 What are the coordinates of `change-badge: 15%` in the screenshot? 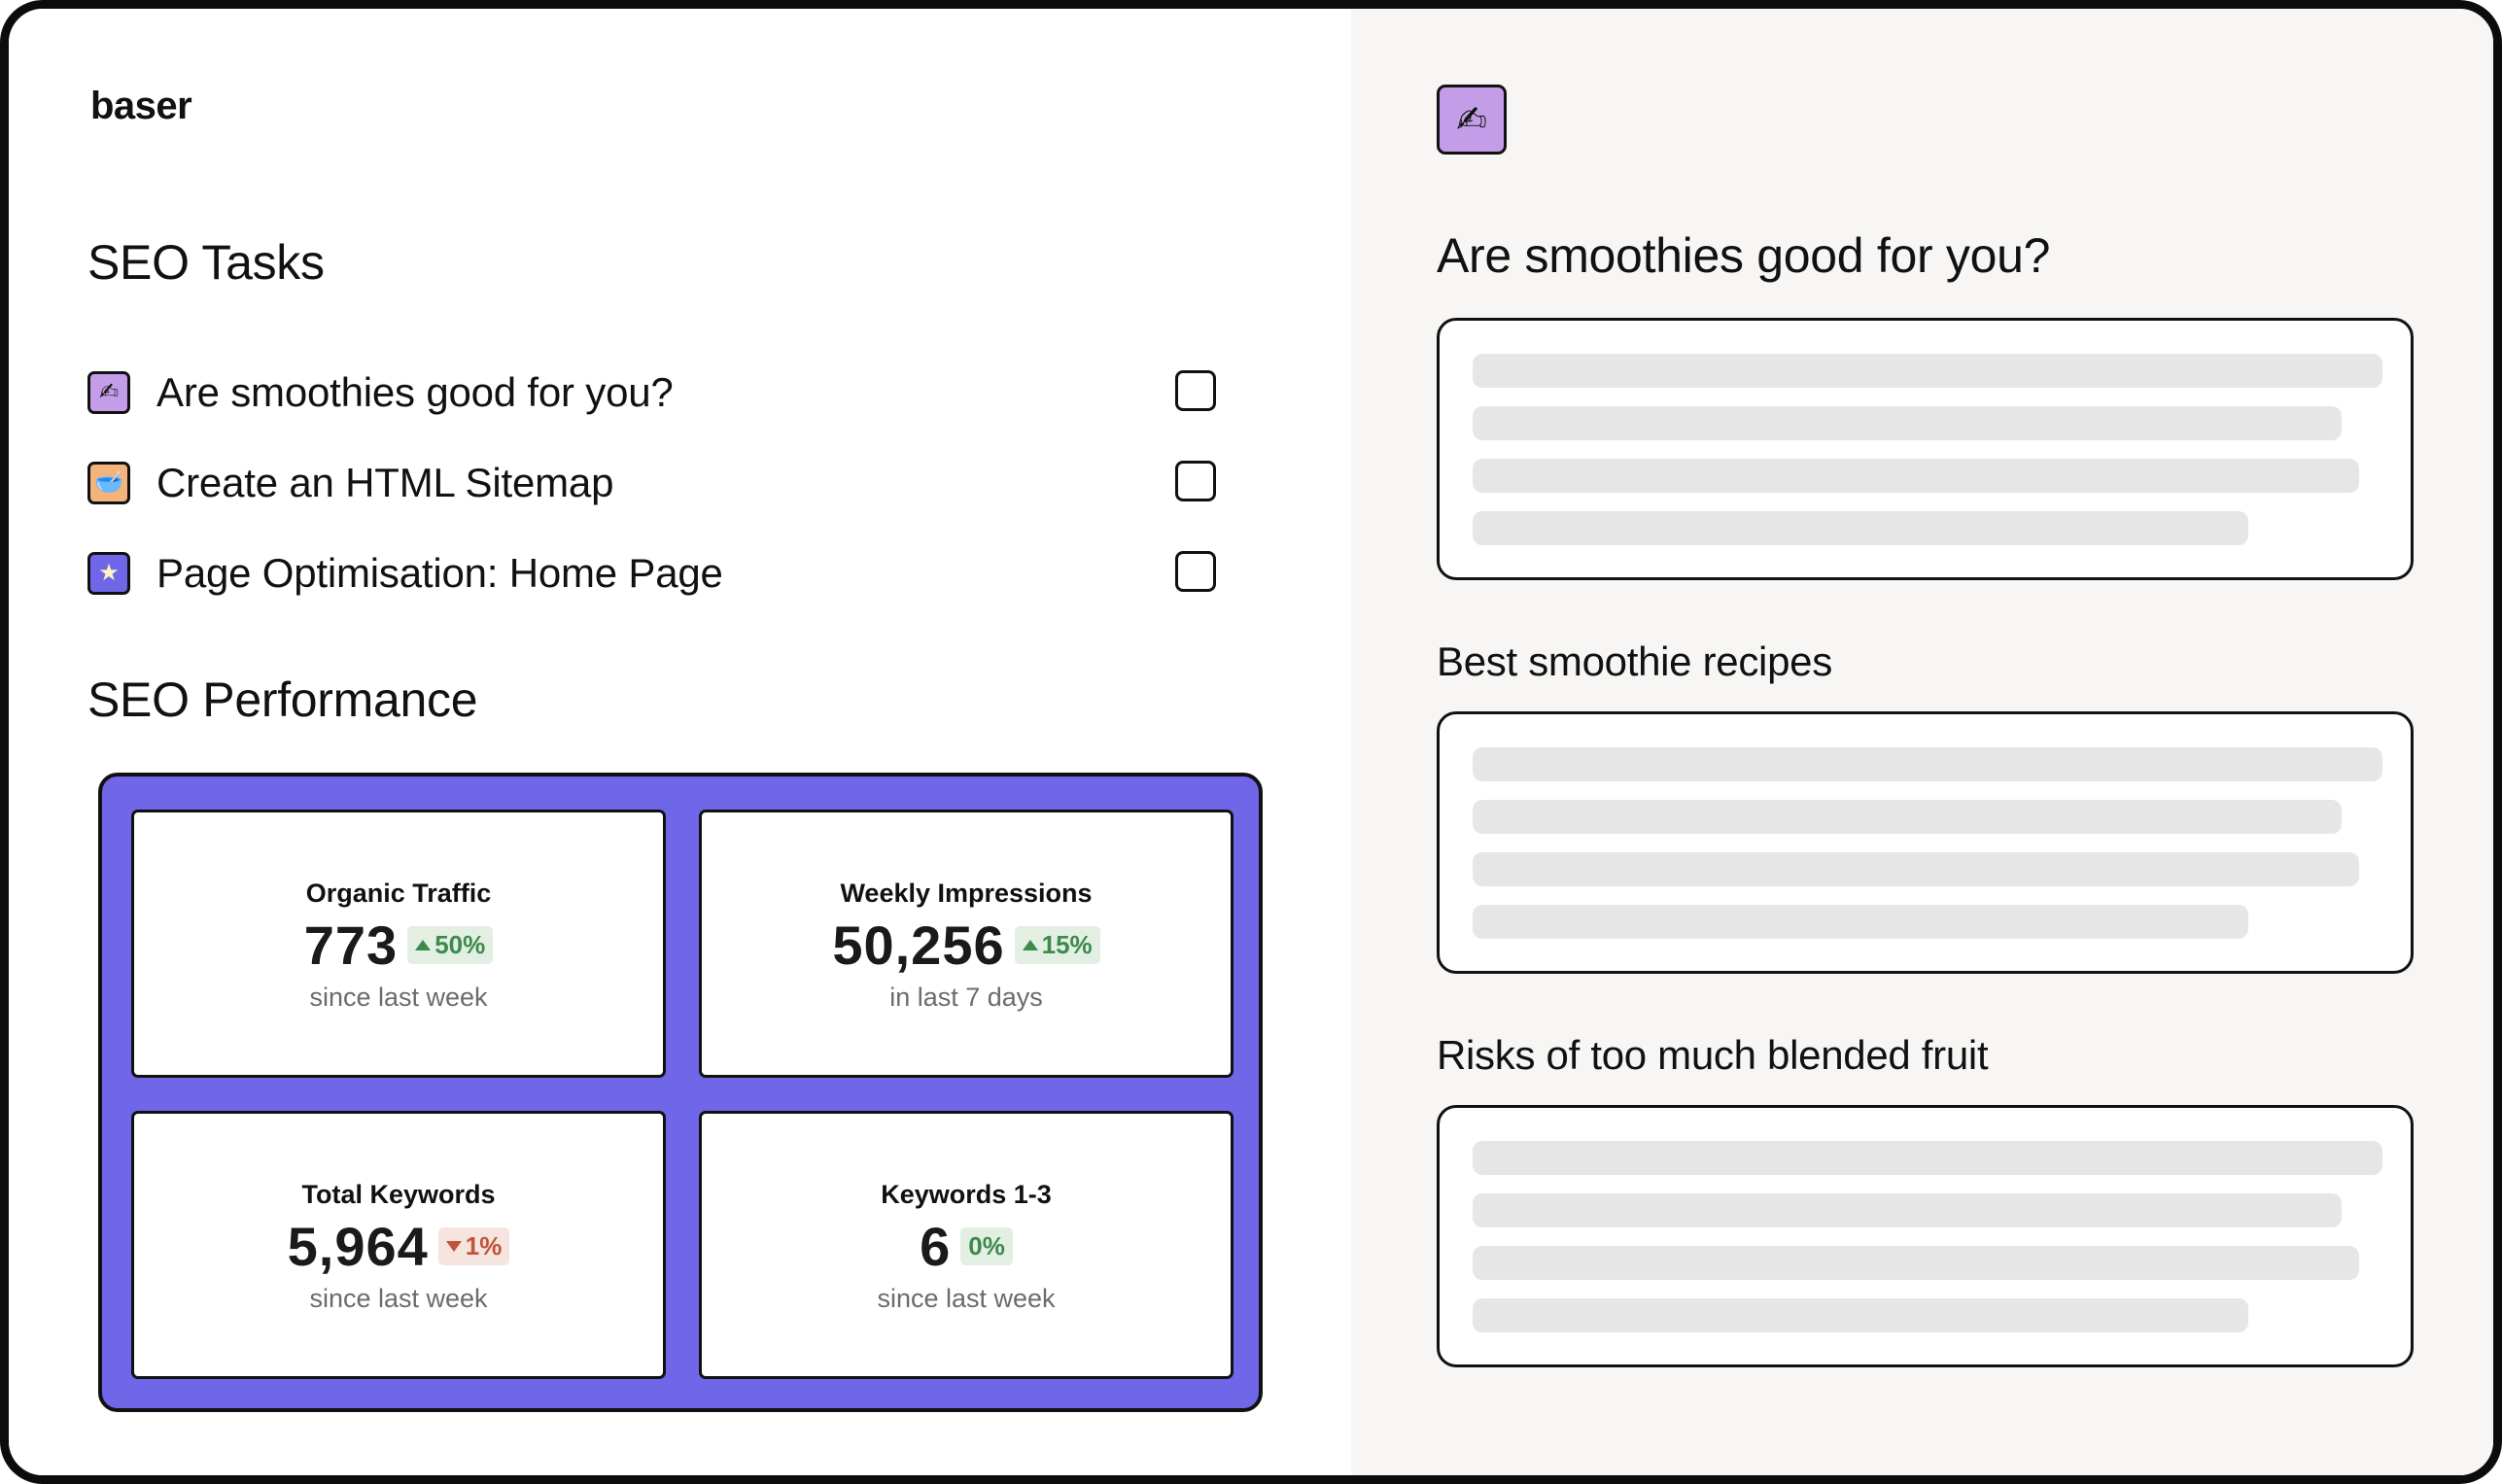 It's located at (1057, 945).